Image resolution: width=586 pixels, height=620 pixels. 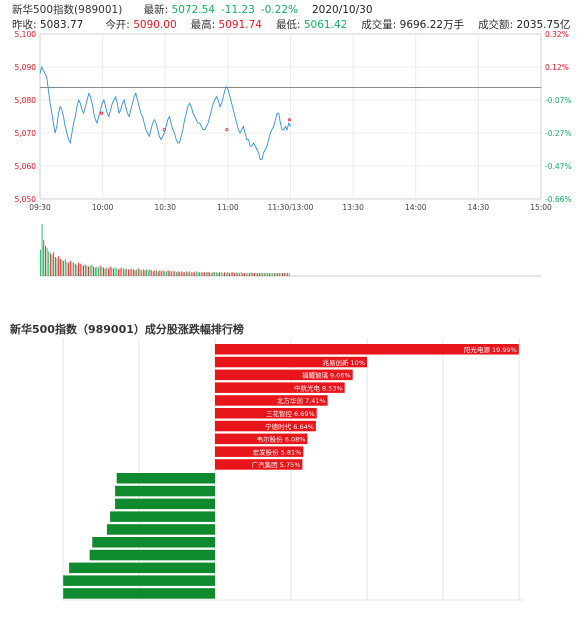 What do you see at coordinates (318, 387) in the screenshot?
I see `gainer-label: 中航光电 8.53%` at bounding box center [318, 387].